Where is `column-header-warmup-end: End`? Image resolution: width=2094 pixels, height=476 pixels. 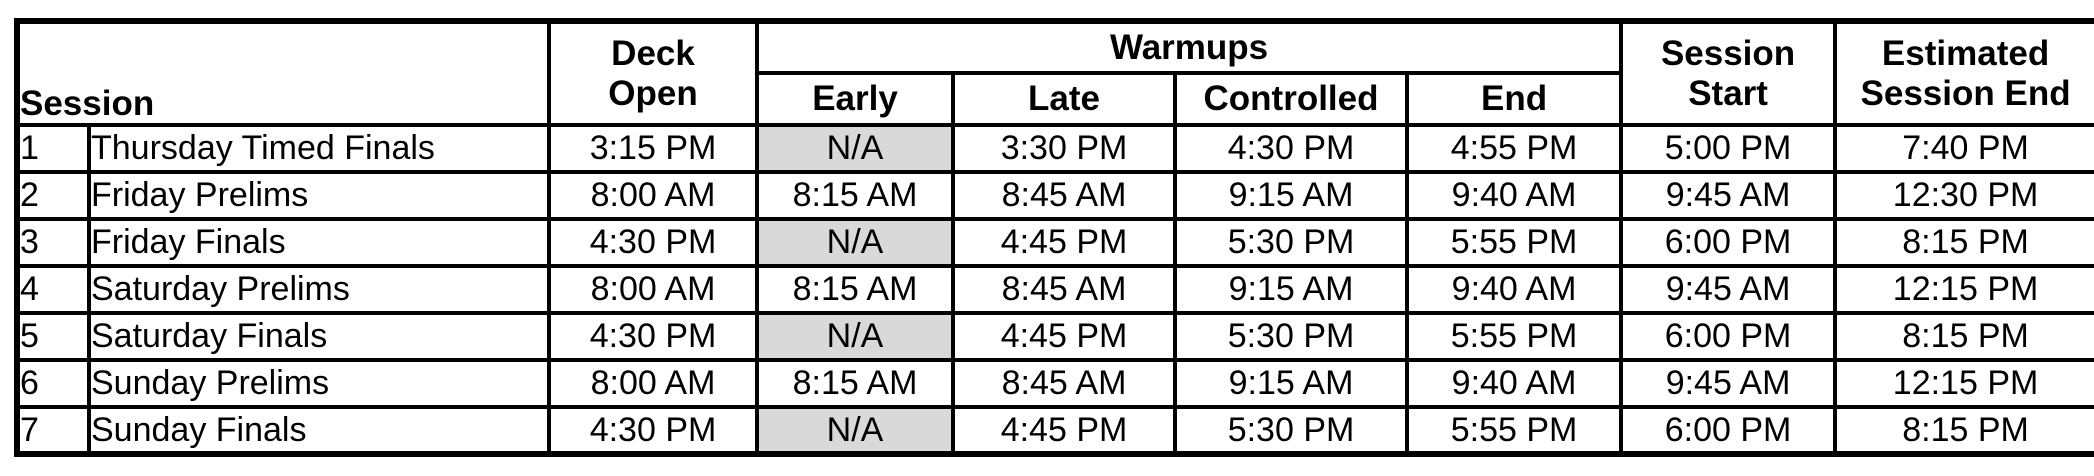 column-header-warmup-end: End is located at coordinates (1514, 99).